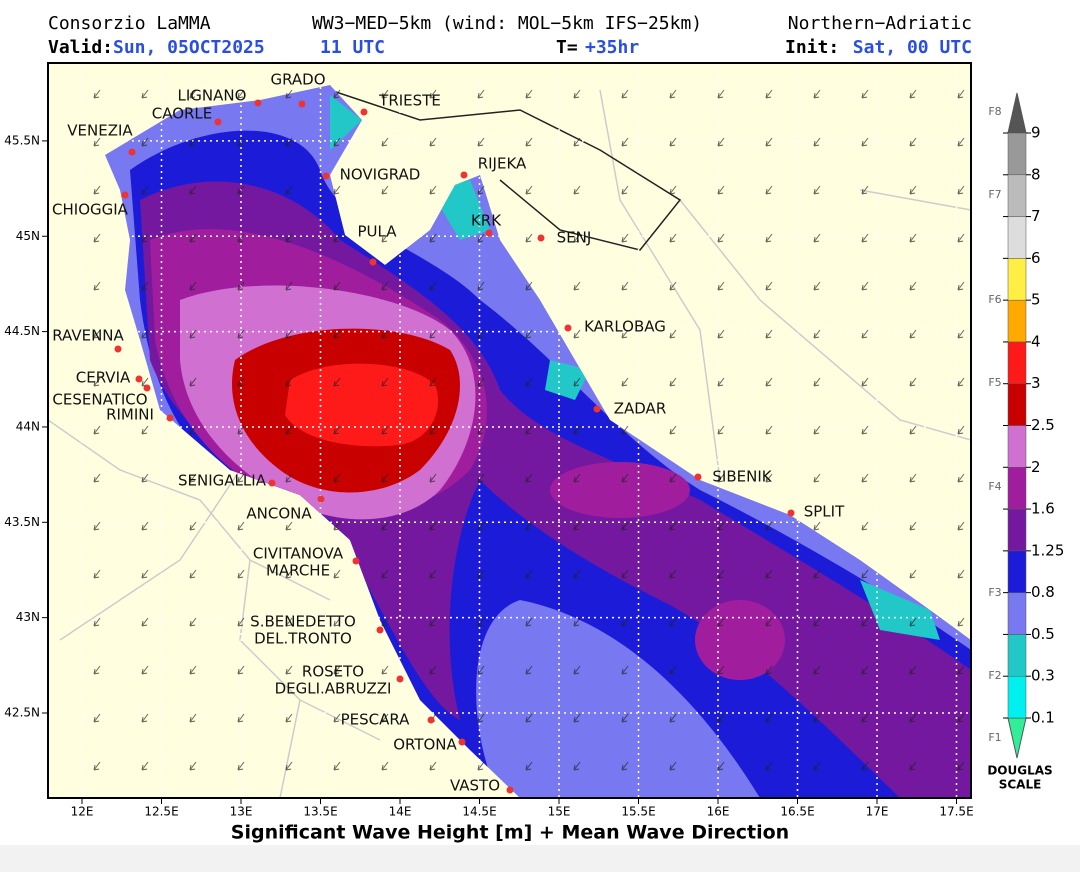 Image resolution: width=1080 pixels, height=872 pixels. Describe the element at coordinates (574, 238) in the screenshot. I see `city-label: SENJ` at that location.